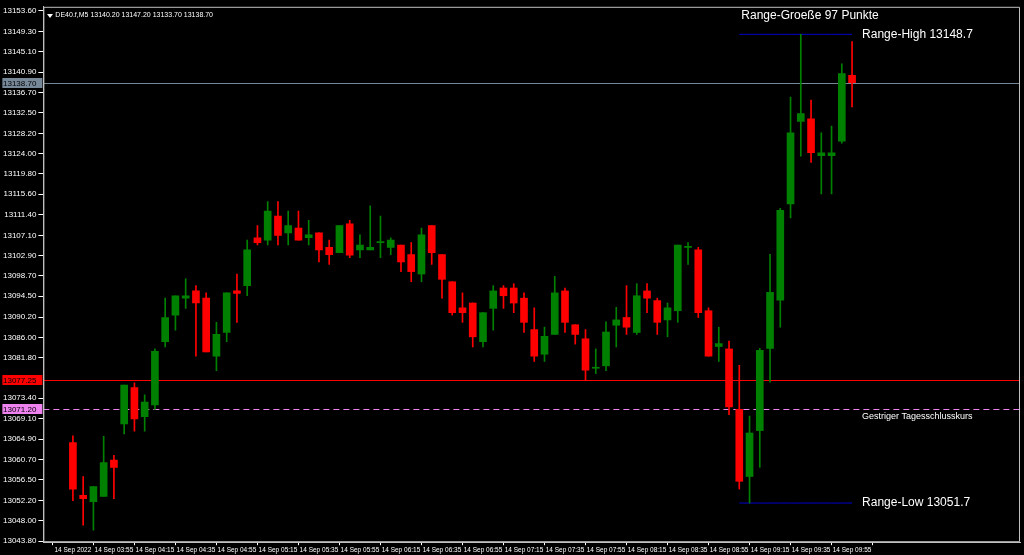 Image resolution: width=1024 pixels, height=555 pixels. I want to click on y-tick-label: 13136.70, so click(19, 92).